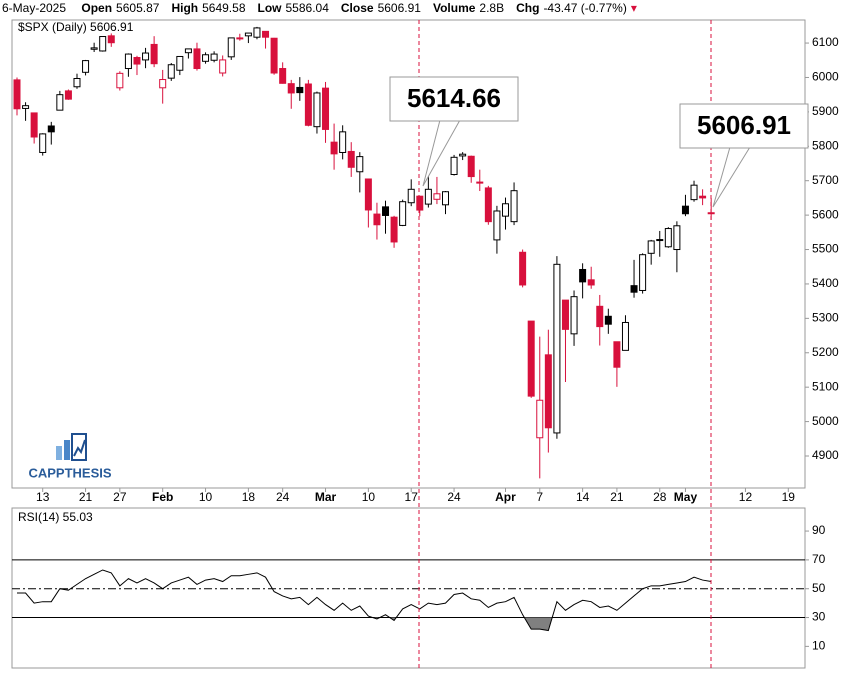 The height and width of the screenshot is (675, 850). I want to click on x-tick-label: May, so click(686, 497).